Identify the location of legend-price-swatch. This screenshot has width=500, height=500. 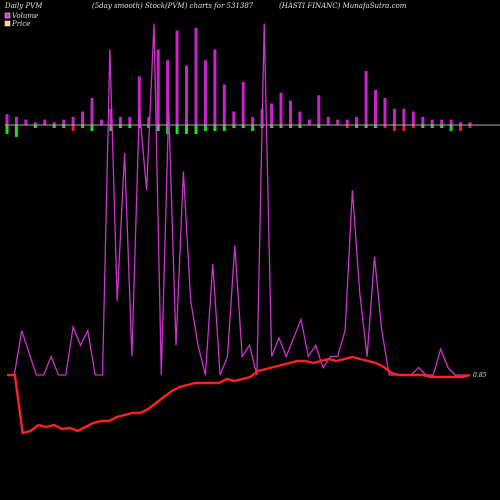
(7, 23).